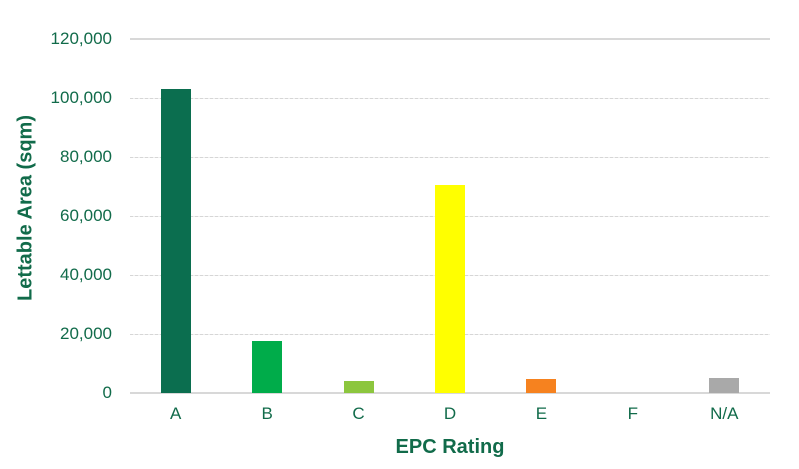 The width and height of the screenshot is (799, 469). What do you see at coordinates (107, 392) in the screenshot?
I see `y-tick-label: 0` at bounding box center [107, 392].